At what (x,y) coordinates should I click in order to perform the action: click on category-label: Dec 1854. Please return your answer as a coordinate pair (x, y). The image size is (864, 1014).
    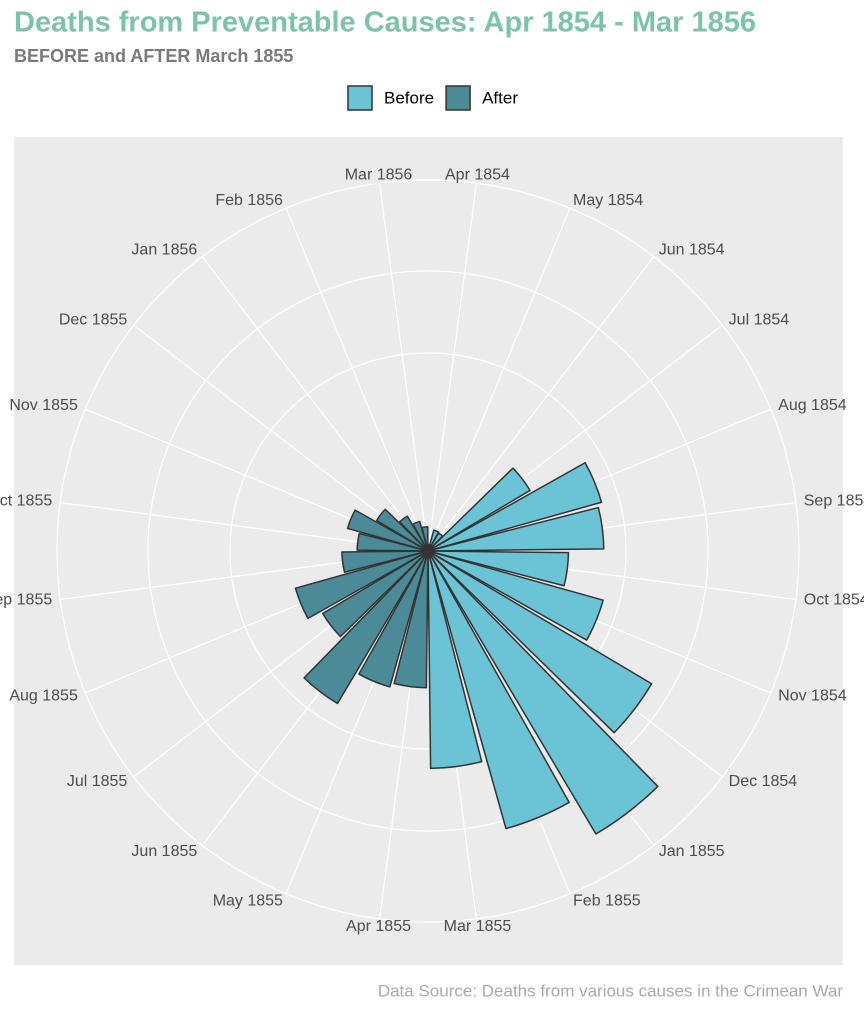
    Looking at the image, I should click on (763, 781).